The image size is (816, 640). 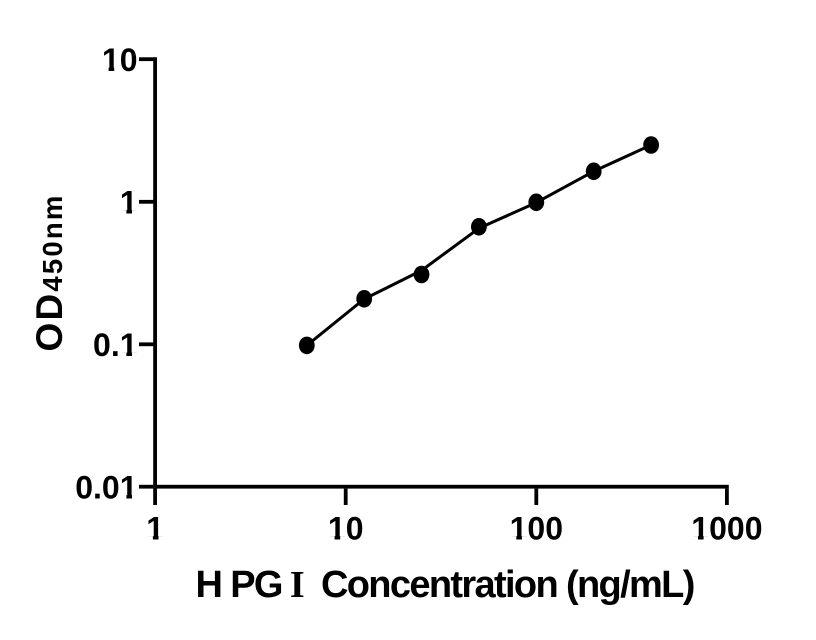 What do you see at coordinates (106, 487) in the screenshot?
I see `svg-text: 0.01` at bounding box center [106, 487].